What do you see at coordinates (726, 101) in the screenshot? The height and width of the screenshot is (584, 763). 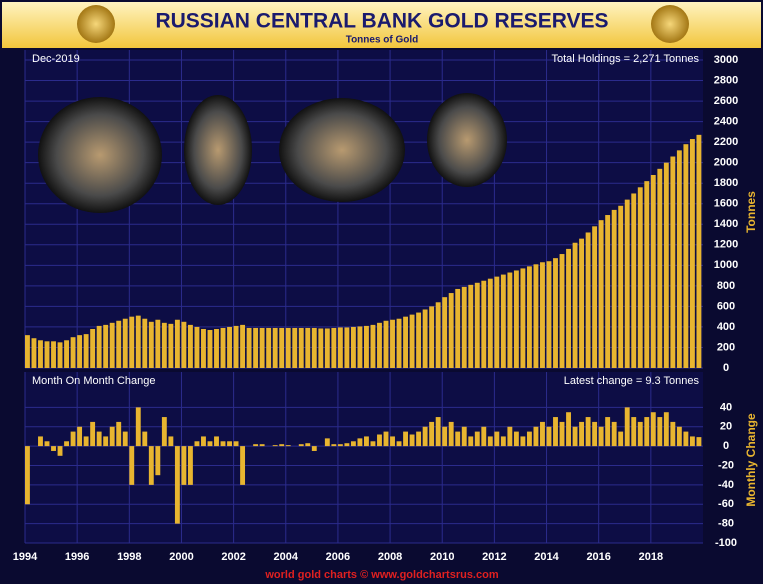 I see `y-tick-label: 2600` at bounding box center [726, 101].